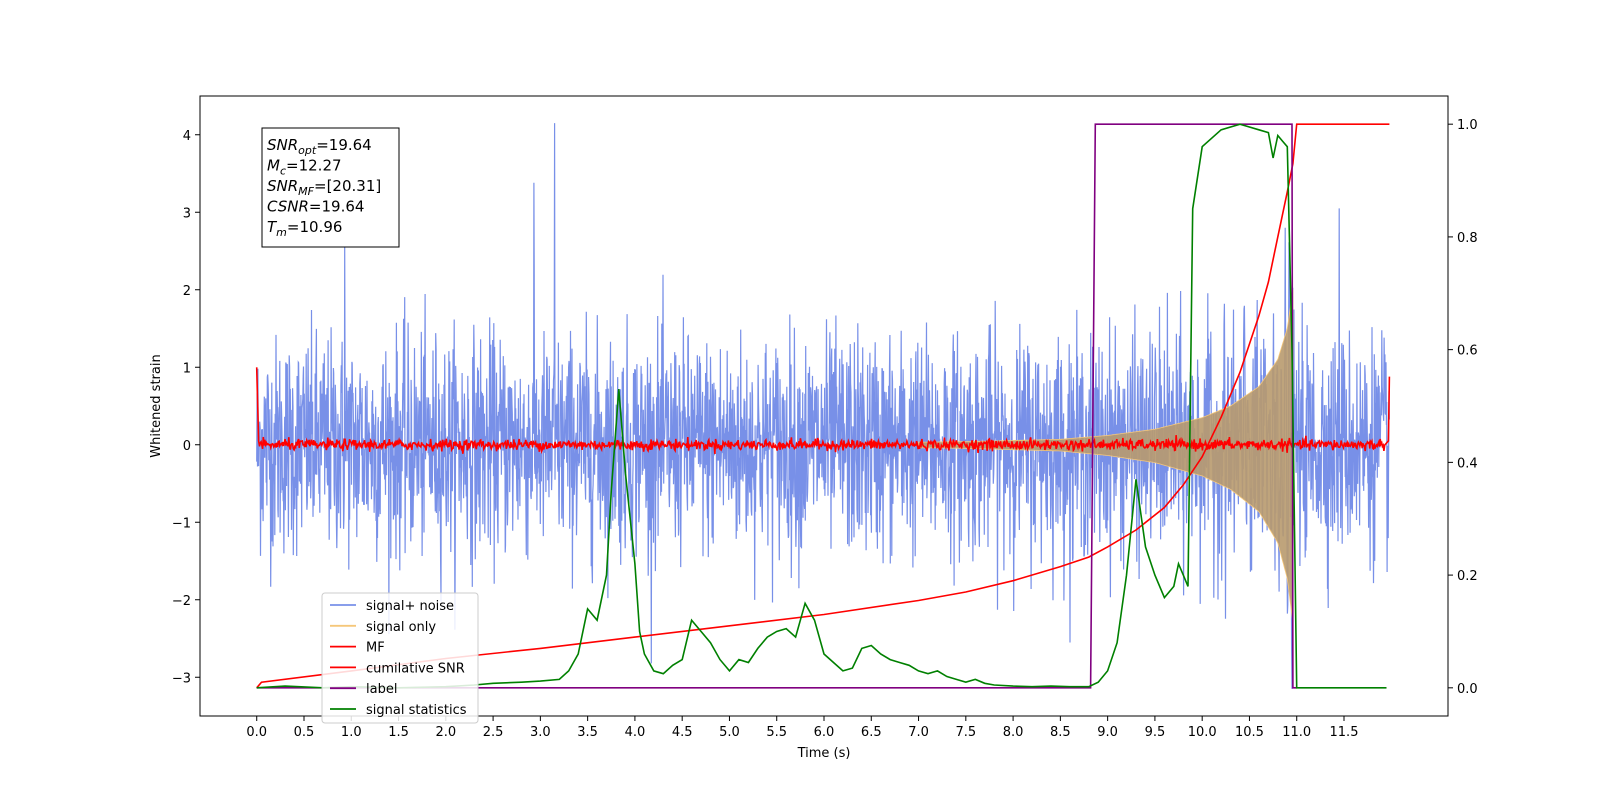  I want to click on x-tick-label: 8.0, so click(1013, 732).